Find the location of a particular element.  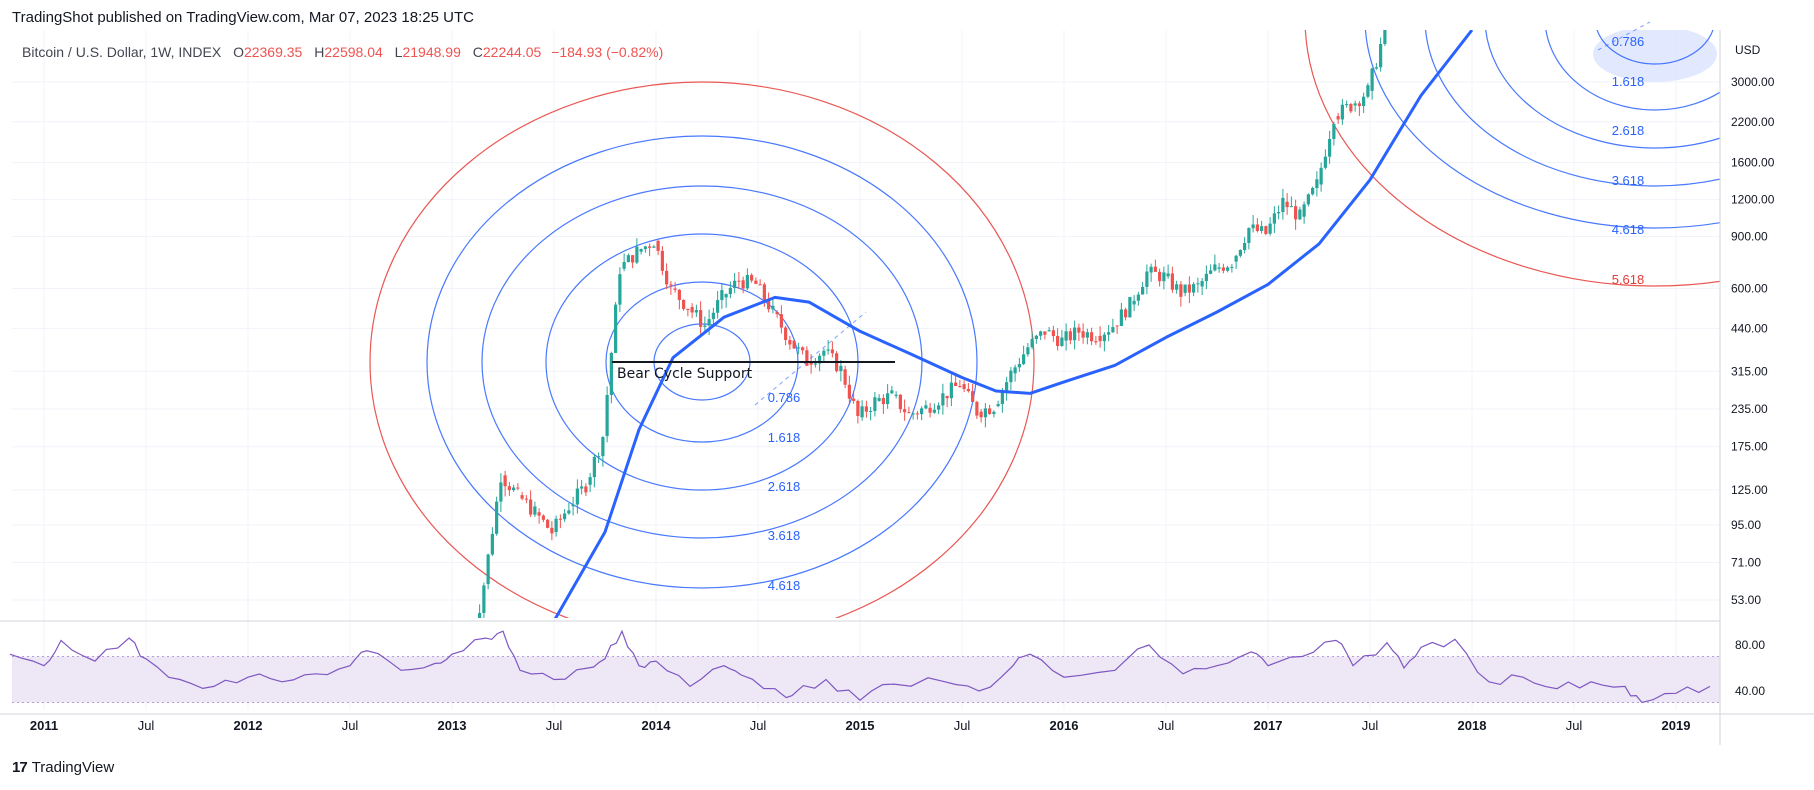

price-tick-label: 2200.00 is located at coordinates (1753, 122).